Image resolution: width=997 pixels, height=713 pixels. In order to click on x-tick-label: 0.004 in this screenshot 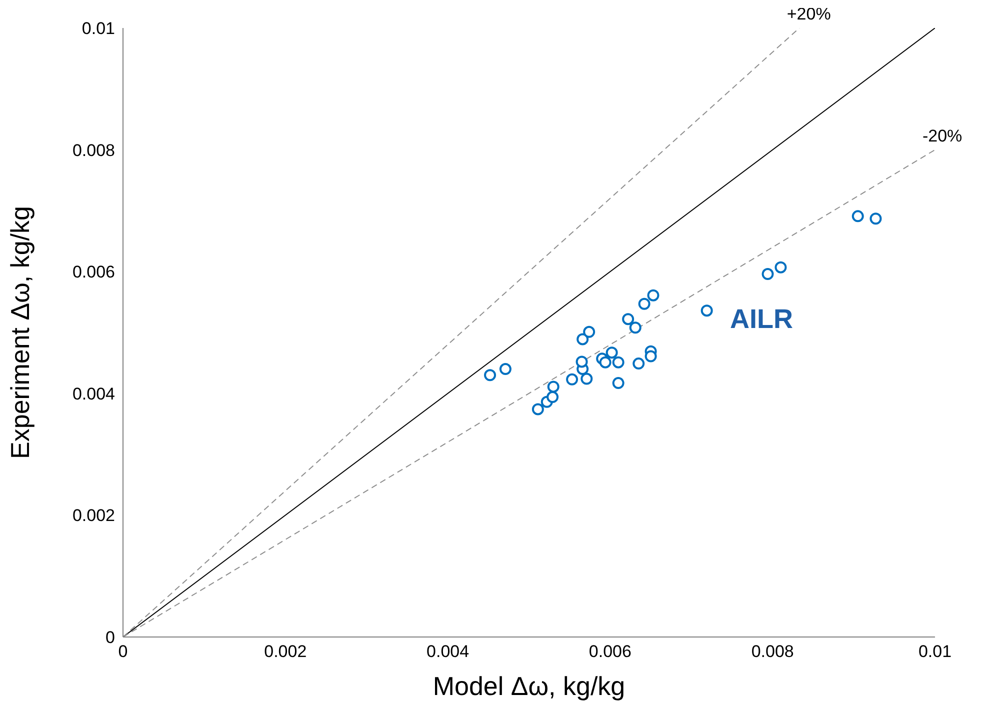, I will do `click(448, 652)`.